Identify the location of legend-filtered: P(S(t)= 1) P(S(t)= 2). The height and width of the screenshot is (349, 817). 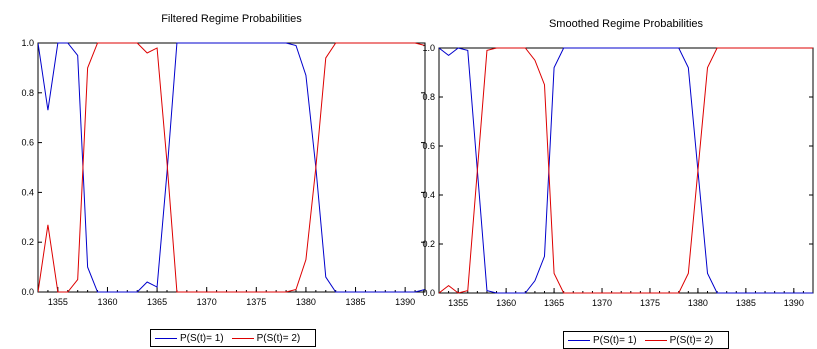
(233, 338).